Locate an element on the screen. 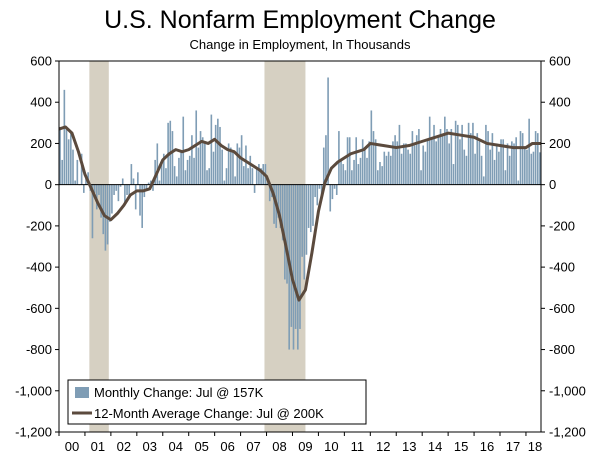  y-tick-label-left: 600 is located at coordinates (41, 61).